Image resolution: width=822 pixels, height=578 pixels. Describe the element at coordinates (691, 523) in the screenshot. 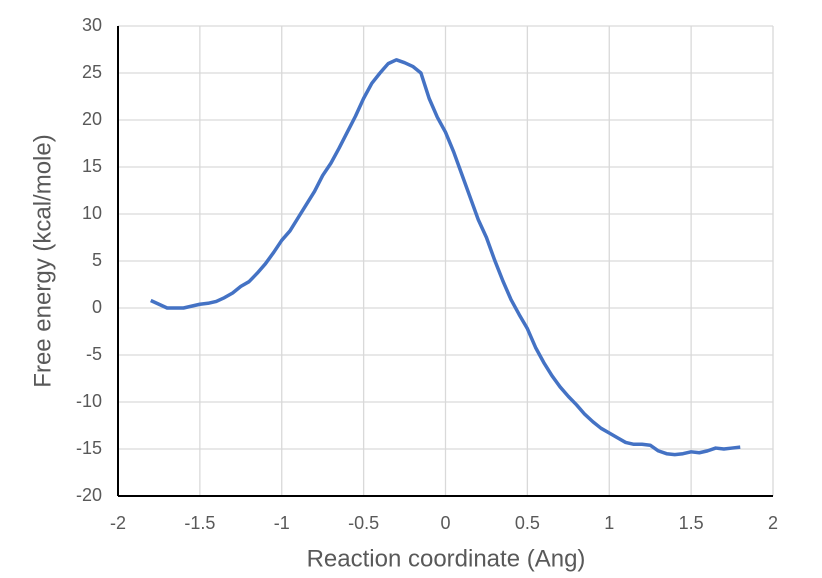

I see `x-tick-label: 1.5` at that location.